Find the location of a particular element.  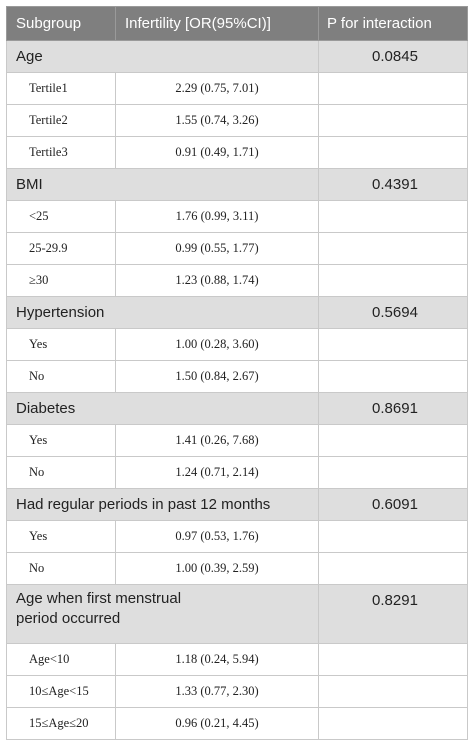

or-value: 1.23 (0.88, 1.74) is located at coordinates (217, 280).